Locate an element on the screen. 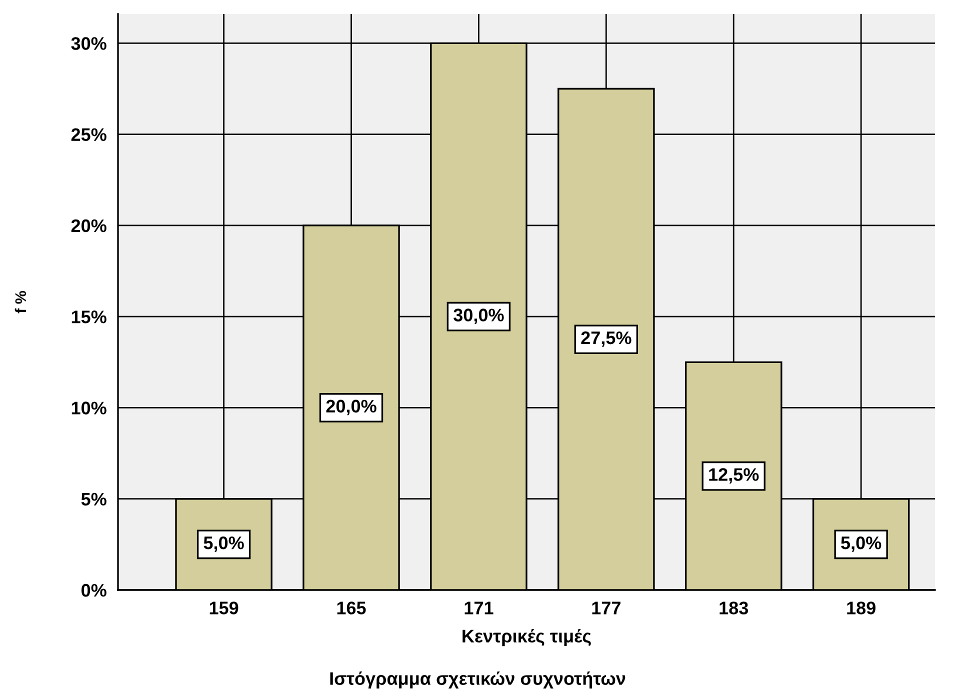  y-tick-label: 10% is located at coordinates (89, 408).